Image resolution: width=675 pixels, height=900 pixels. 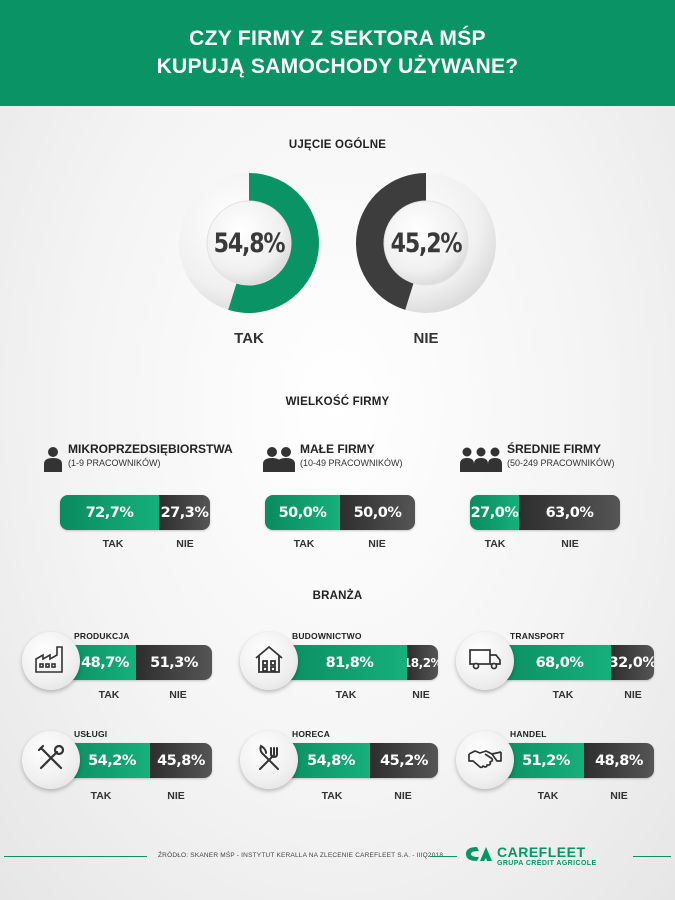 I want to click on industry-transport-nie-label: NIE, so click(x=633, y=695).